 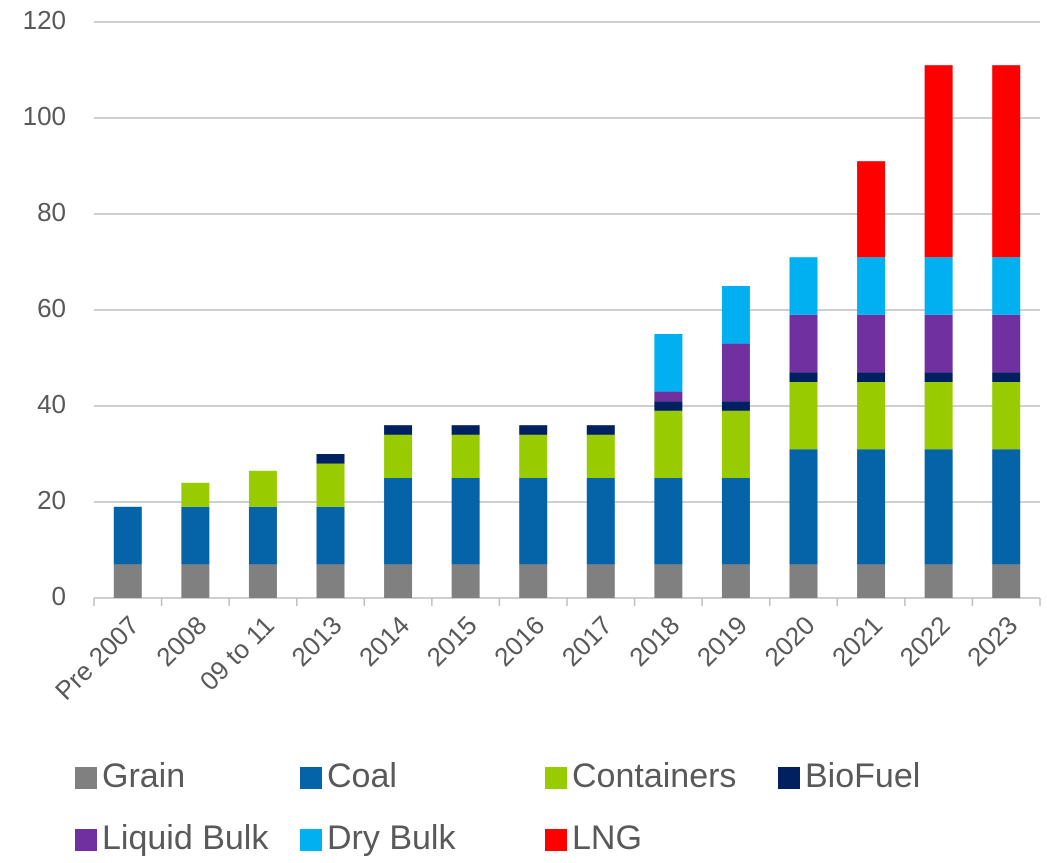 I want to click on x-tick-label: 2018, so click(x=654, y=641).